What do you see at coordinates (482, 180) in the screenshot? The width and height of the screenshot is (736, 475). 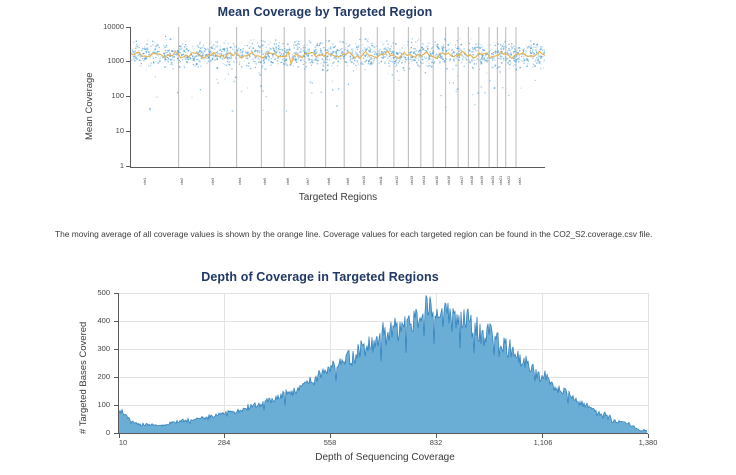 I see `xtick-label-chromosome: chr19` at bounding box center [482, 180].